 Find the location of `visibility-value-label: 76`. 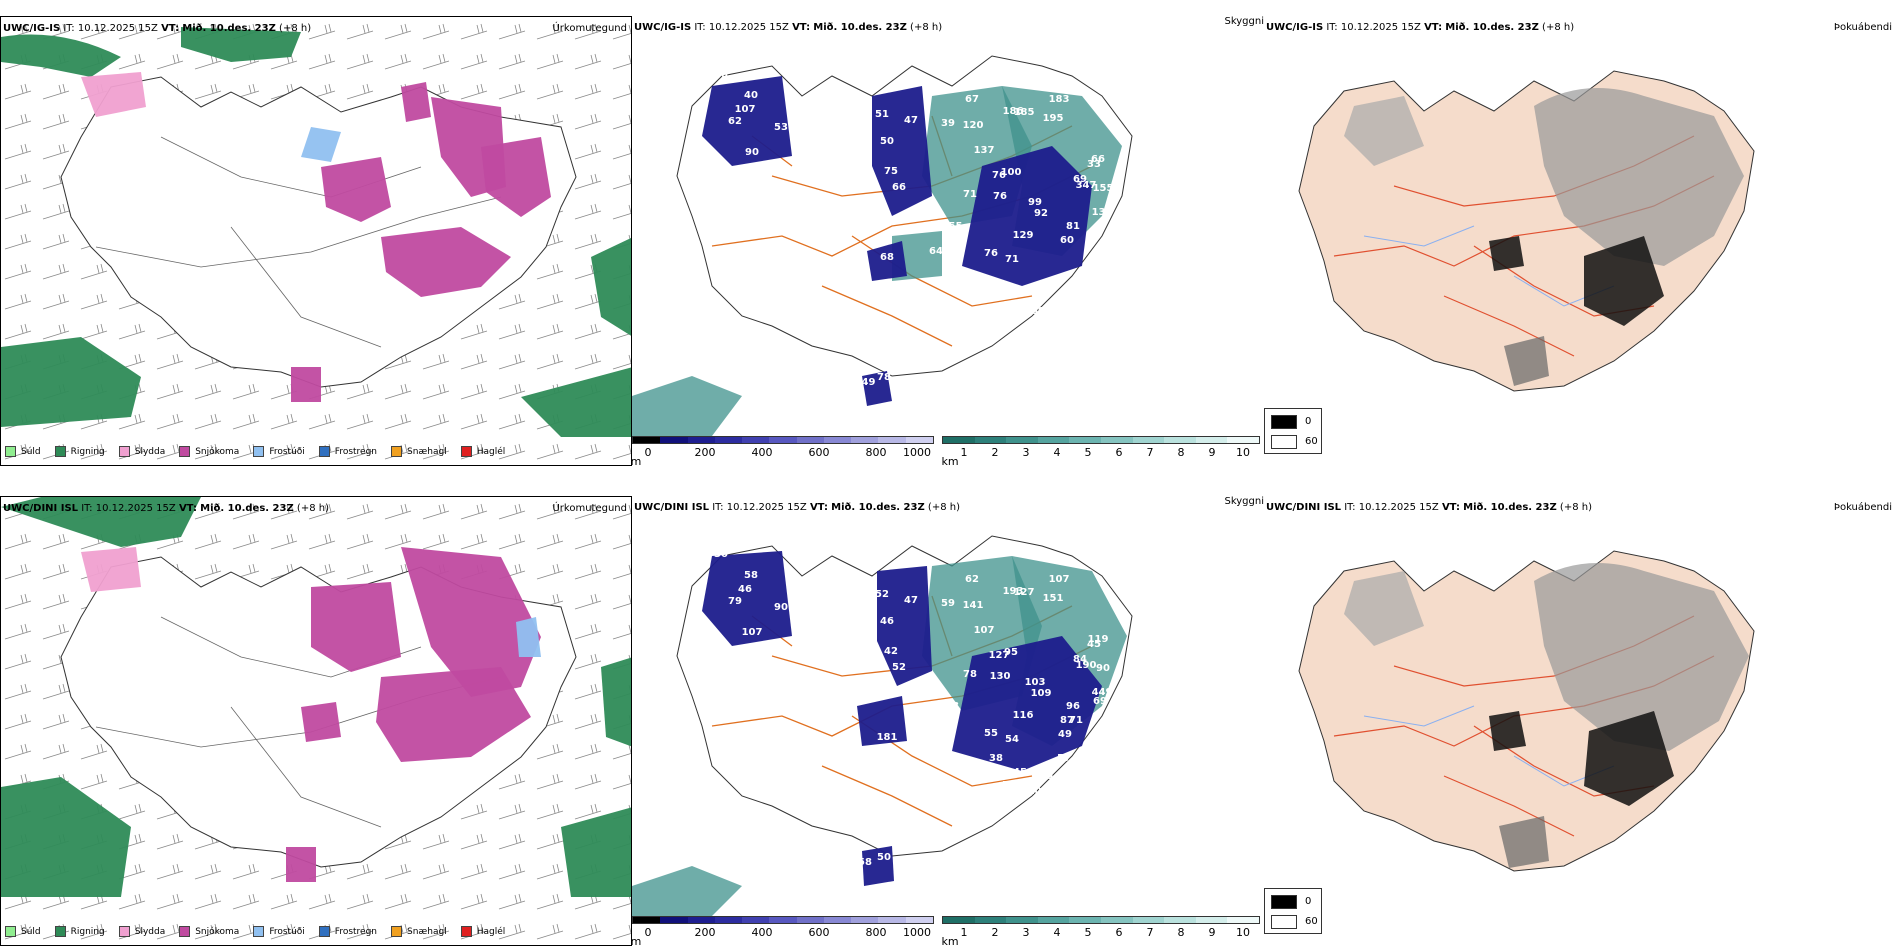

visibility-value-label: 76 is located at coordinates (991, 253).